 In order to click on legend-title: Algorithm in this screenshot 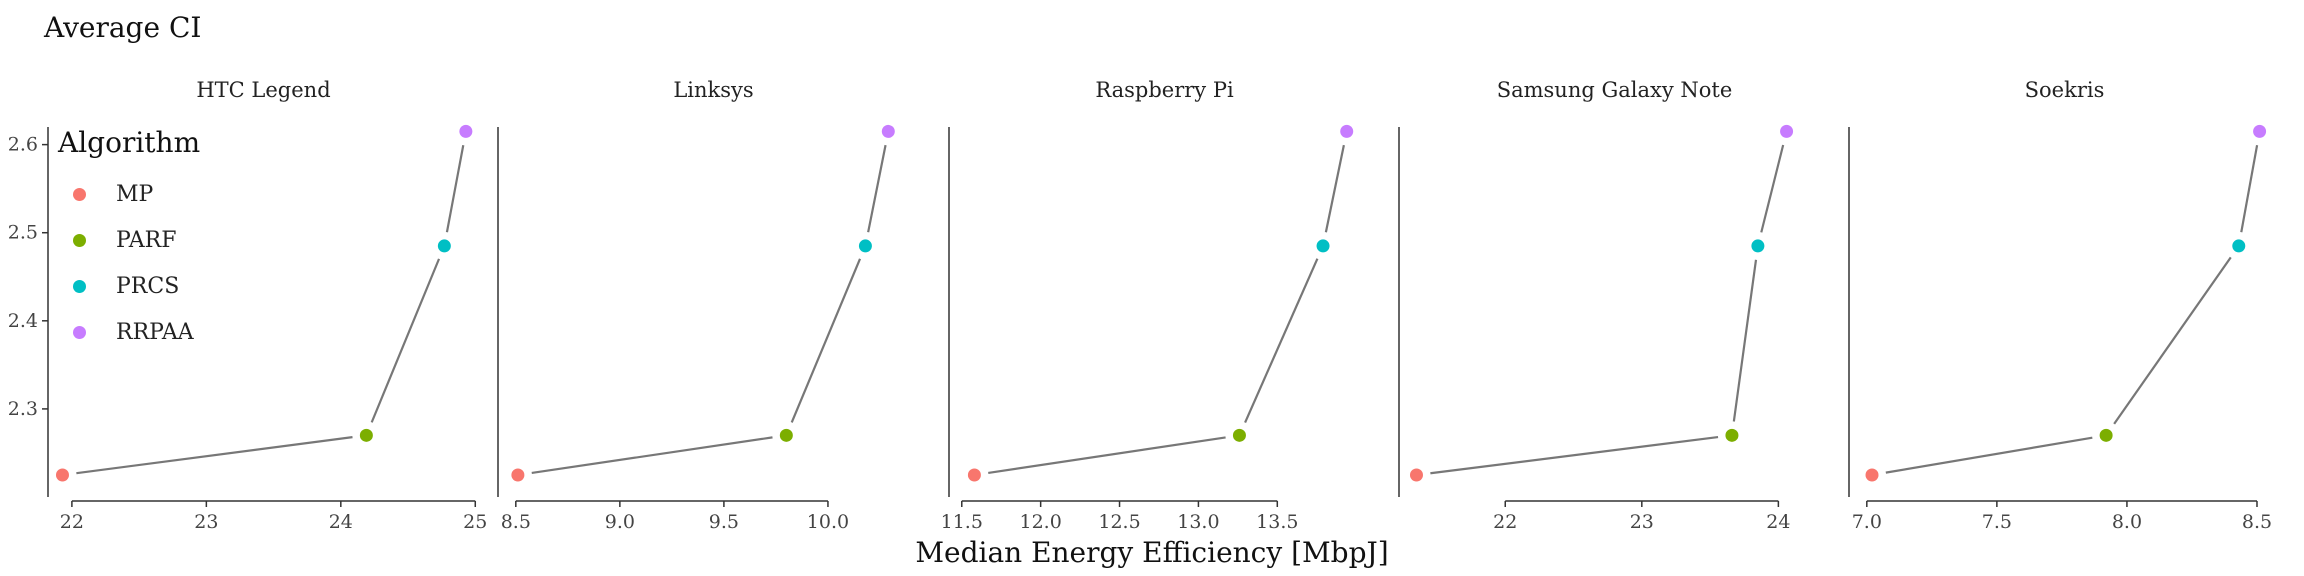, I will do `click(129, 142)`.